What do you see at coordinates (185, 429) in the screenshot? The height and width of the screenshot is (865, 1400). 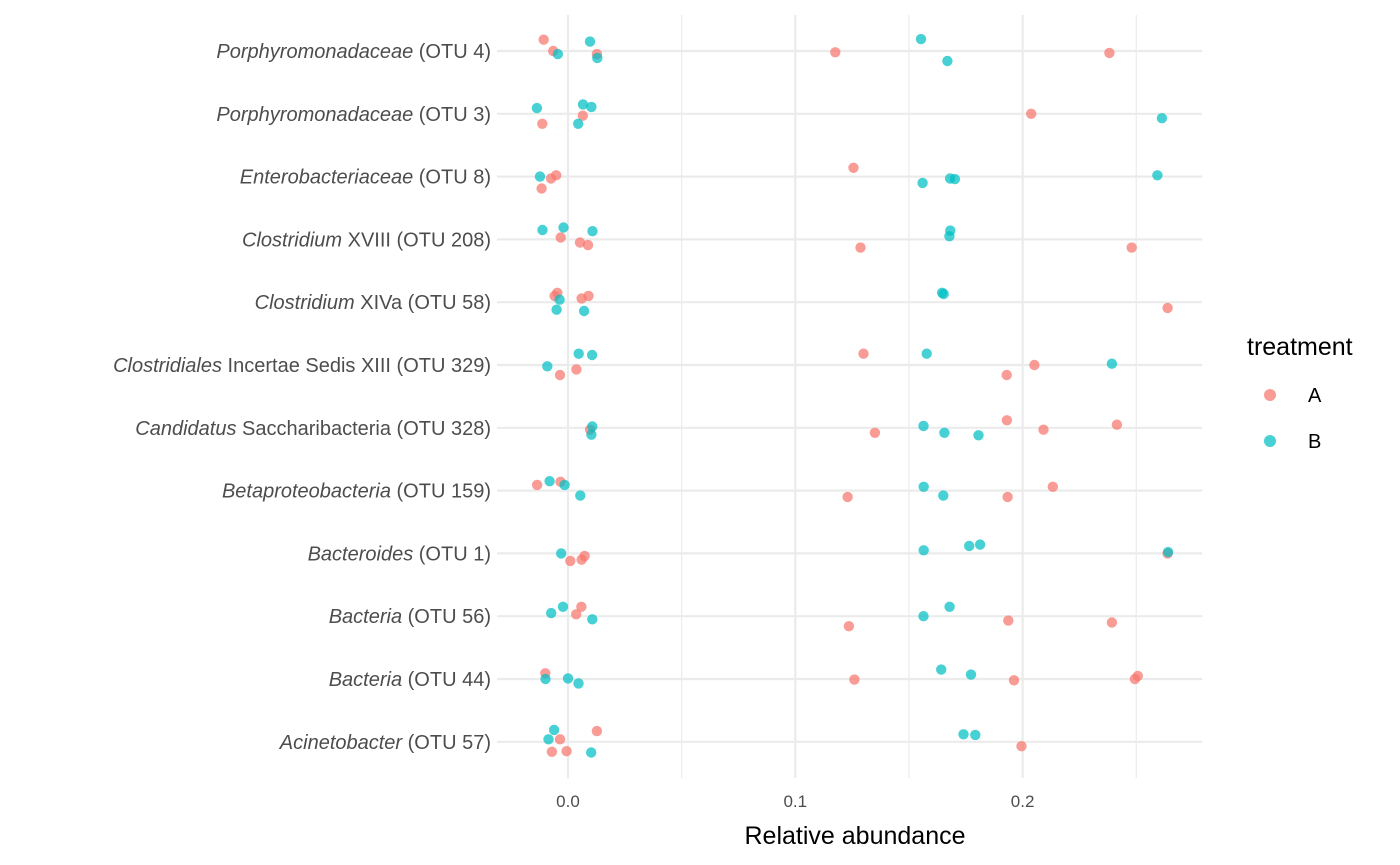 I see `y-tick-label-italic: Candidatus` at bounding box center [185, 429].